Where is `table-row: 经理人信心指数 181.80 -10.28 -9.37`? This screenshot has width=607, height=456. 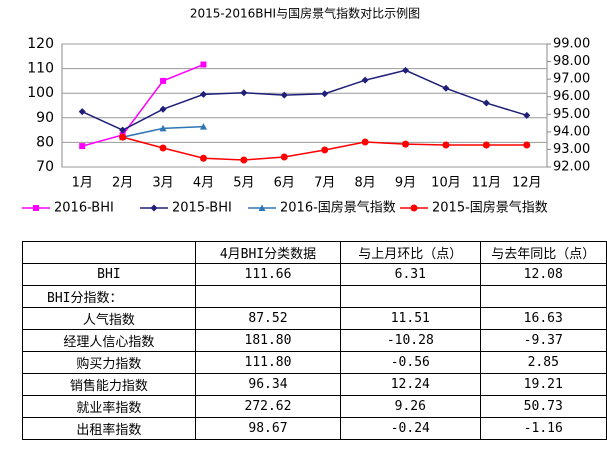
table-row: 经理人信心指数 181.80 -10.28 -9.37 is located at coordinates (314, 340).